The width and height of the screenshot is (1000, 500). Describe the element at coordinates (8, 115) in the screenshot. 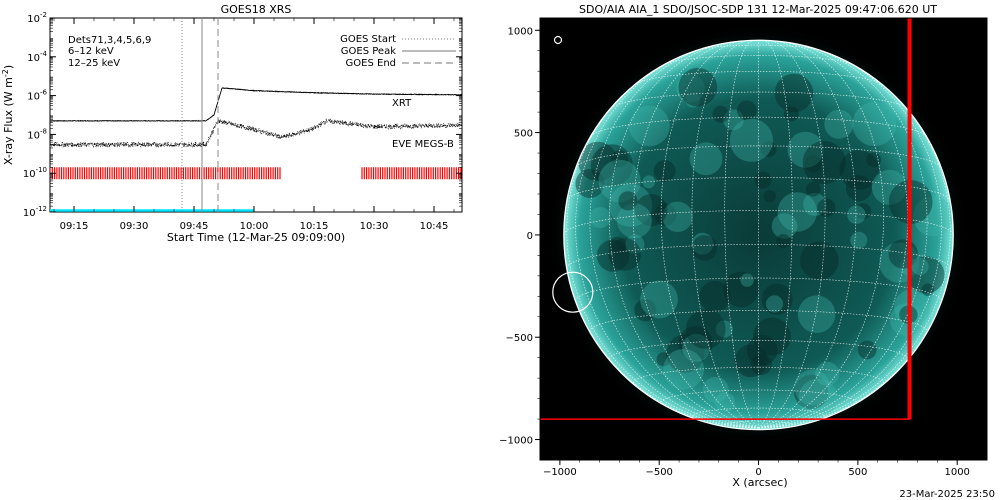

I see `left-y-axis-label: X-ray Flux (W m-2)` at that location.